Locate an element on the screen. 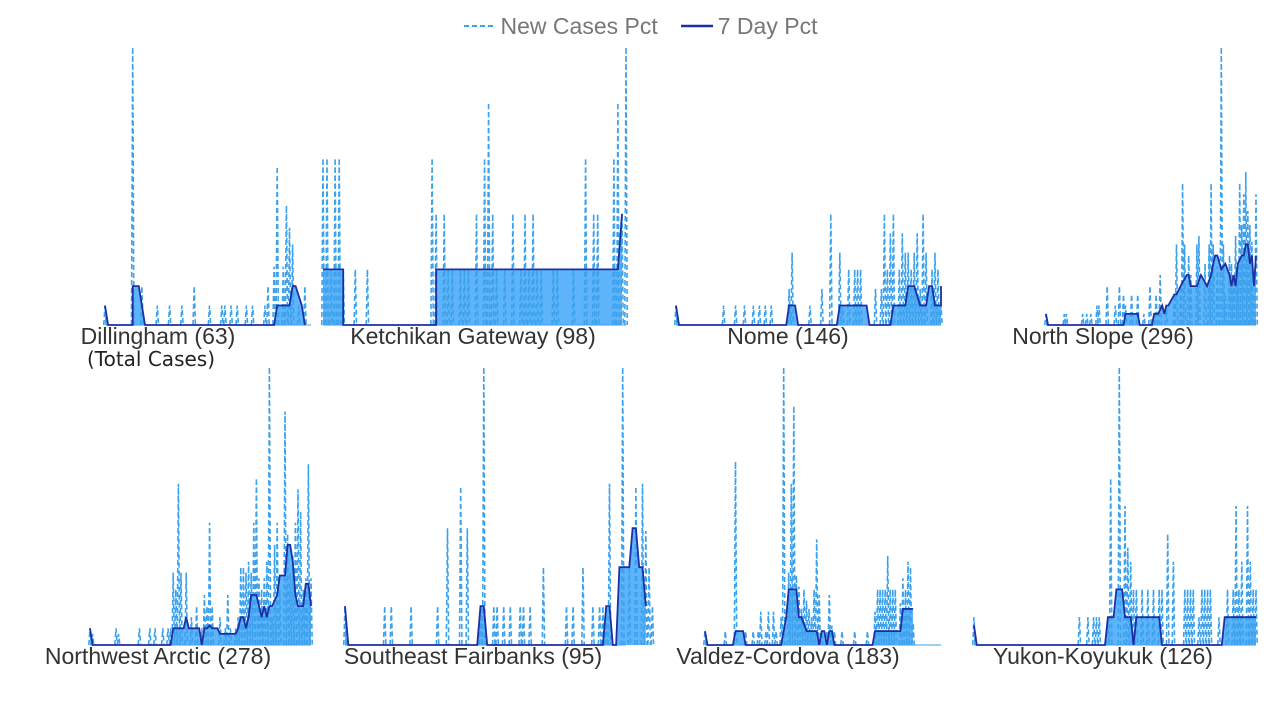 The width and height of the screenshot is (1280, 720). chart-legend: New Cases Pct 7 Day Pct is located at coordinates (640, 26).